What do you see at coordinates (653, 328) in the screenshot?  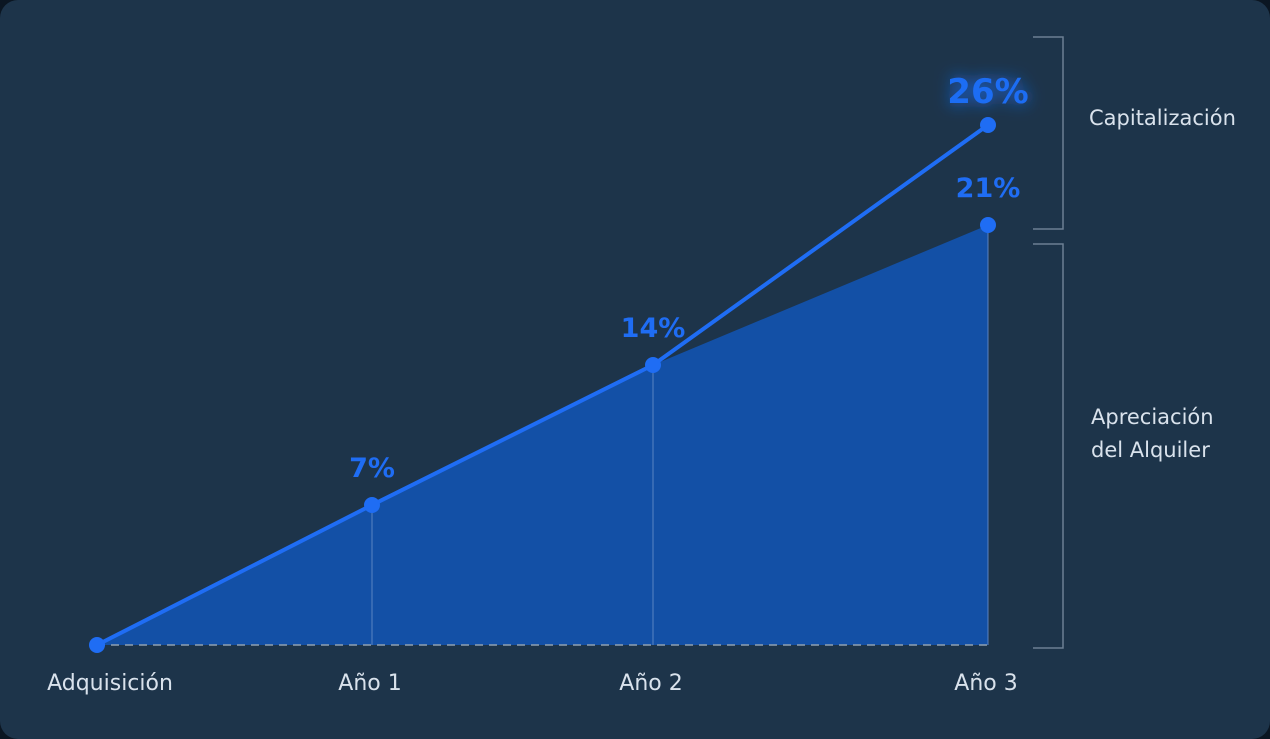 I see `data-label: 14%` at bounding box center [653, 328].